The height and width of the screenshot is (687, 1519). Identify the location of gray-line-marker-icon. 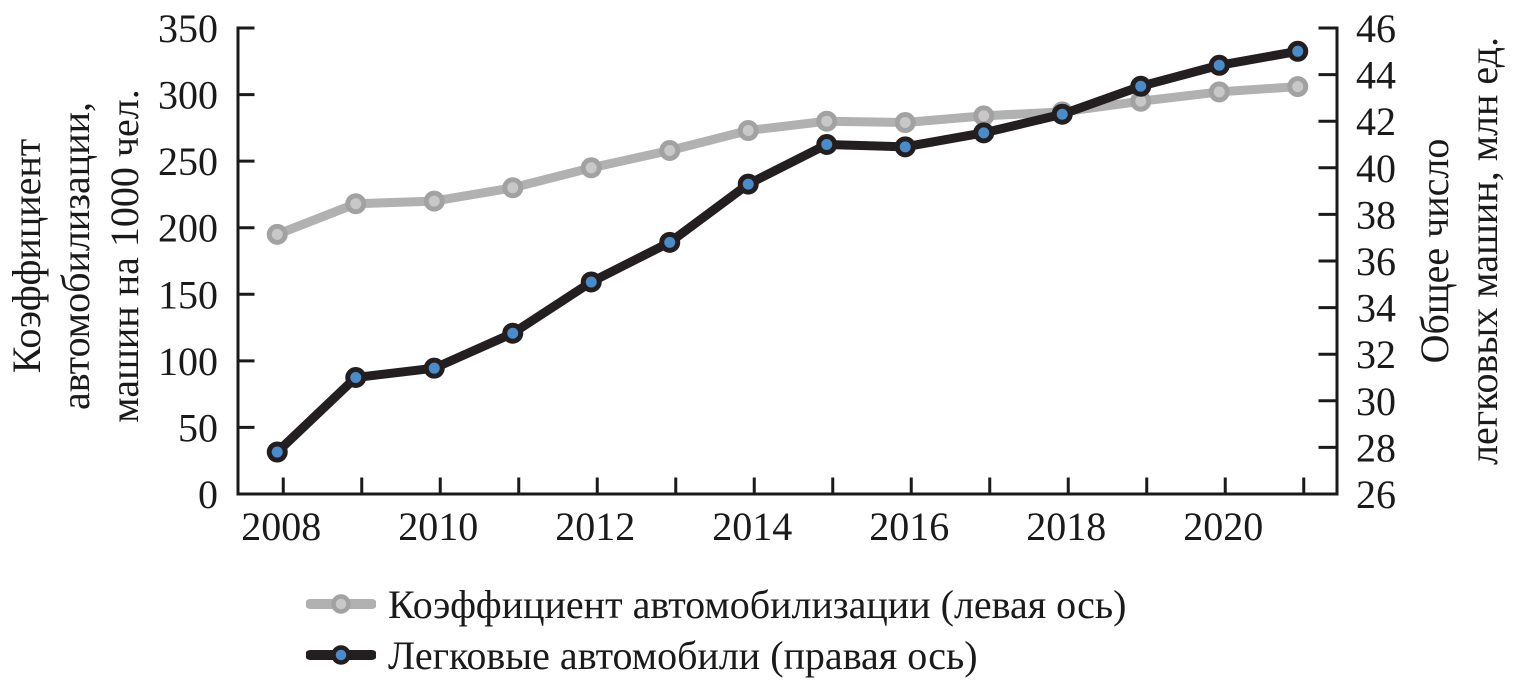
(341, 604).